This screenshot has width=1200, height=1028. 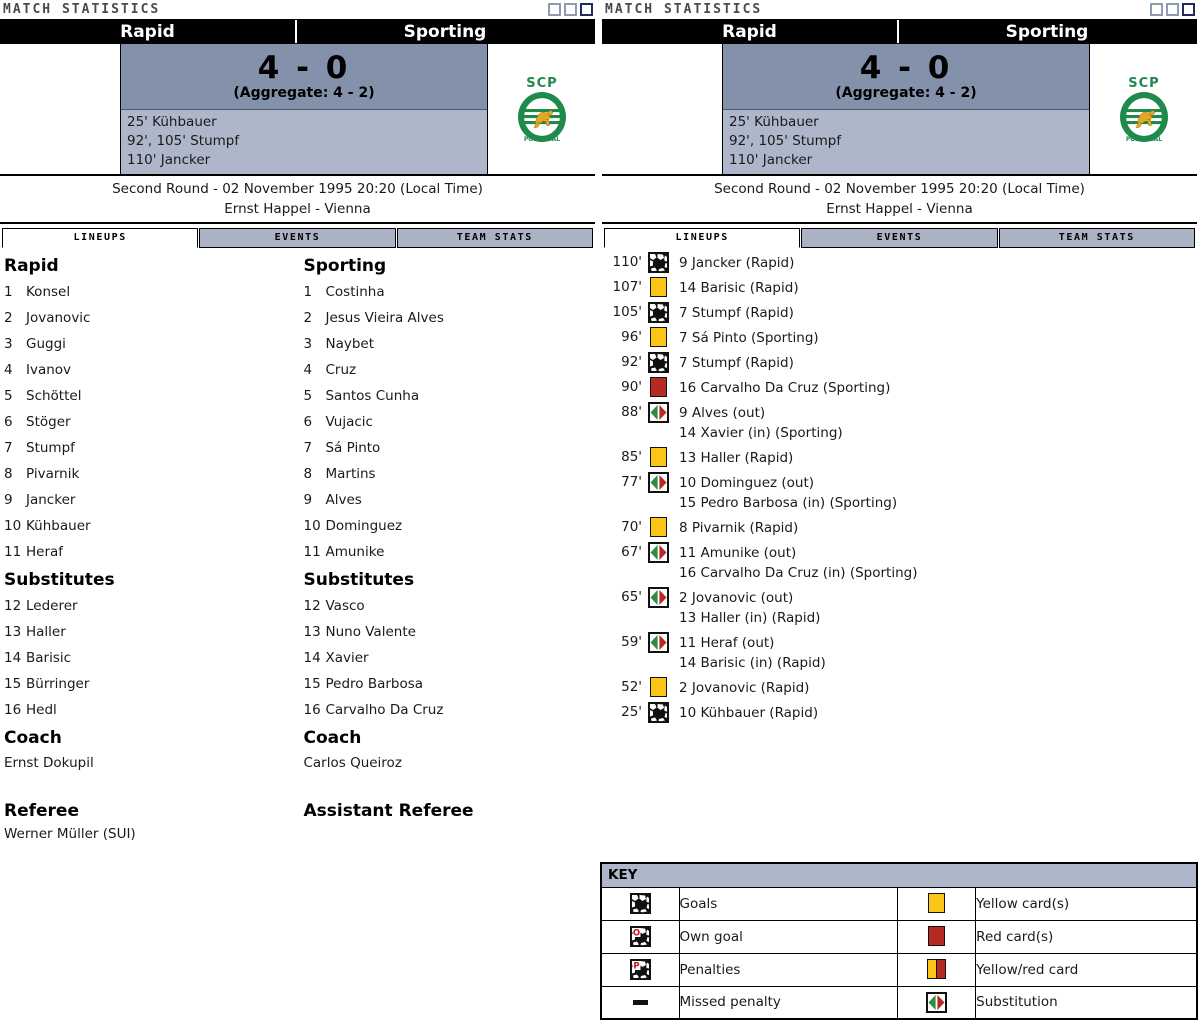 I want to click on player-number: 8, so click(x=8, y=474).